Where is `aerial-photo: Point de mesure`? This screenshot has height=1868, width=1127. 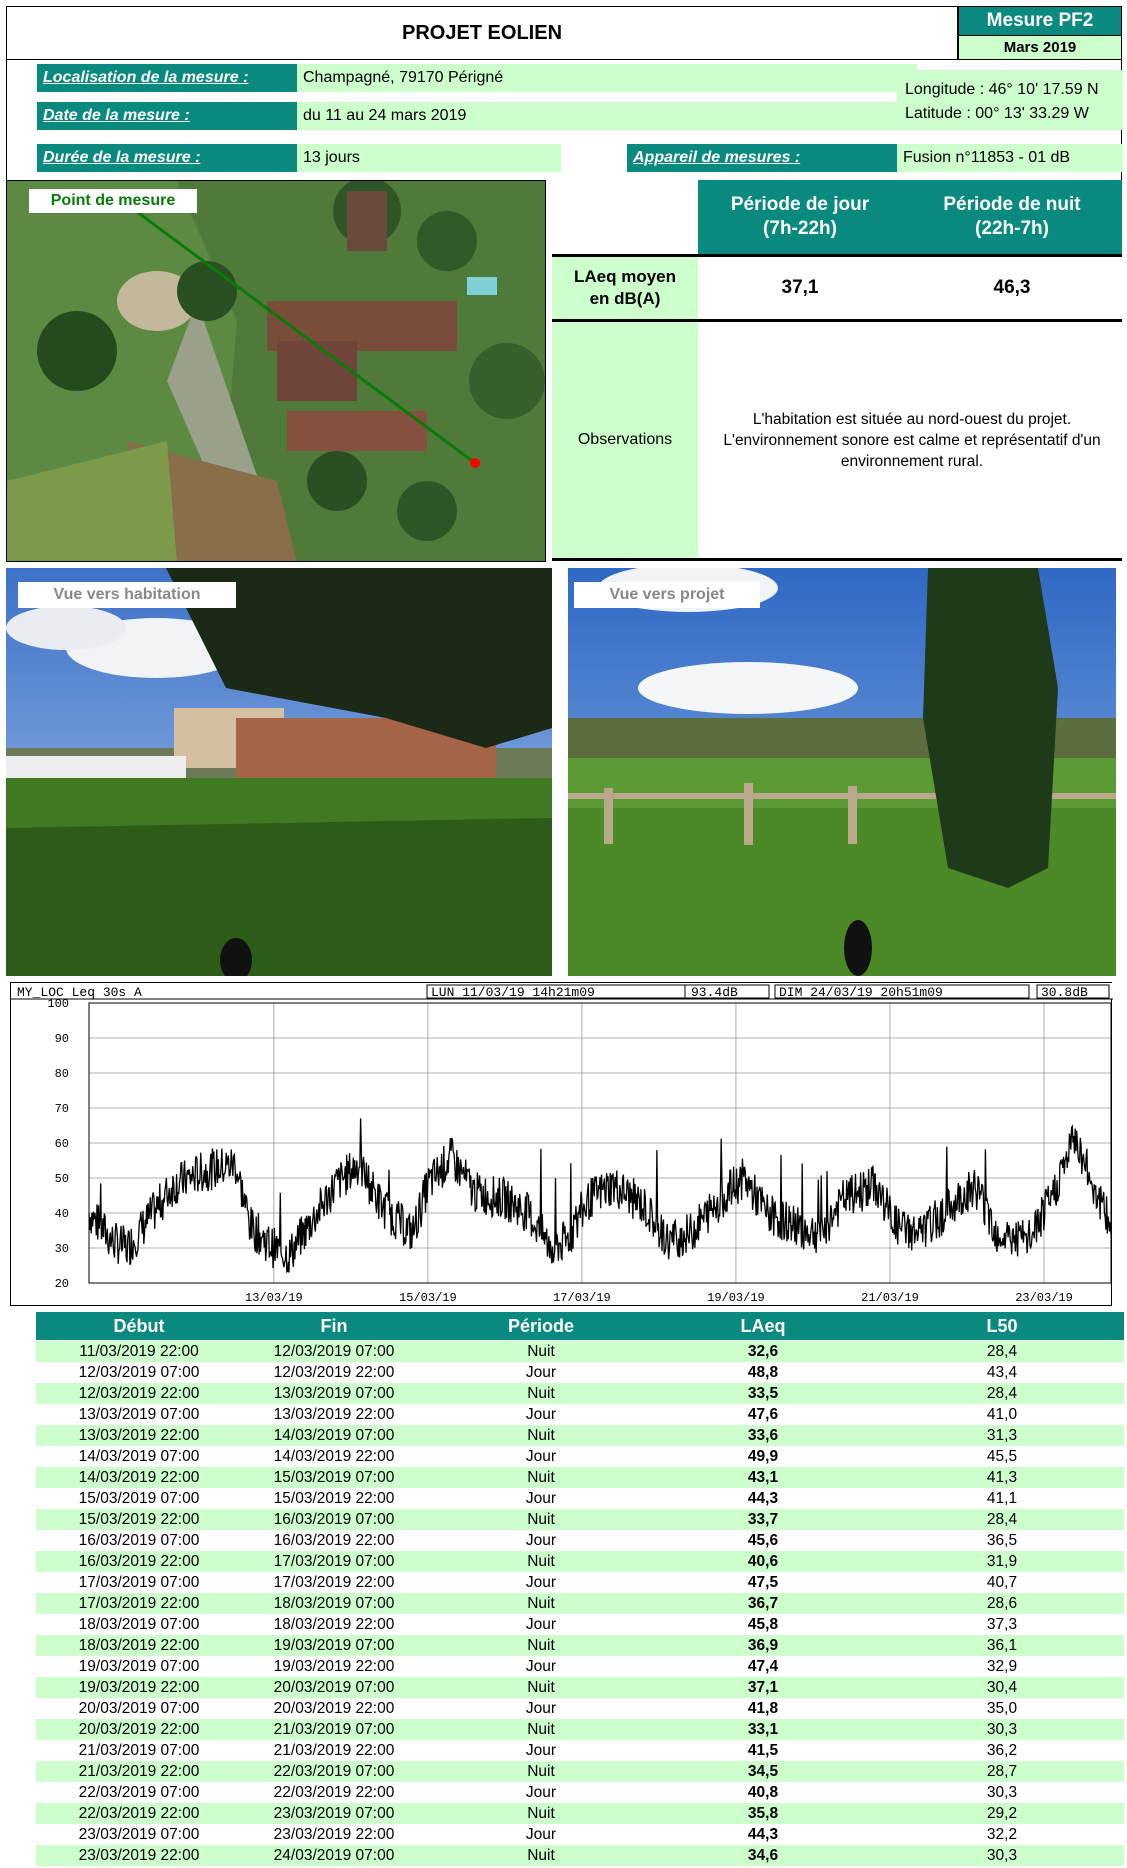
aerial-photo: Point de mesure is located at coordinates (276, 371).